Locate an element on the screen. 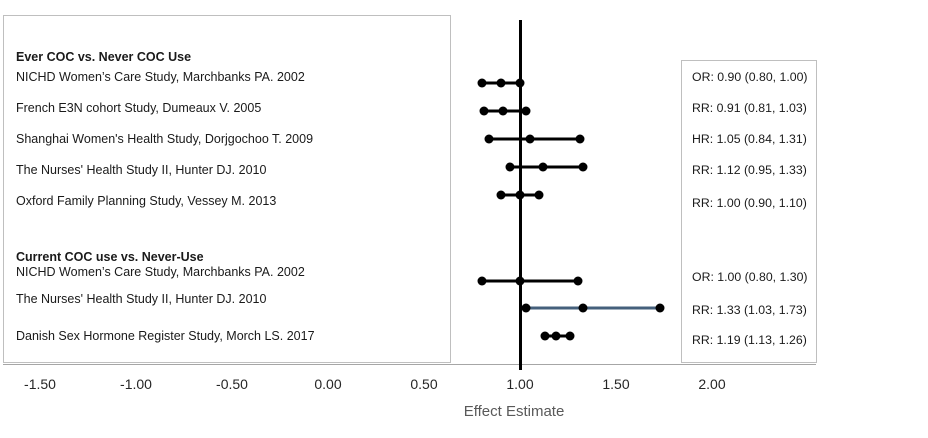  estimate-text: OR: 1.00 (0.80, 1.30) is located at coordinates (750, 277).